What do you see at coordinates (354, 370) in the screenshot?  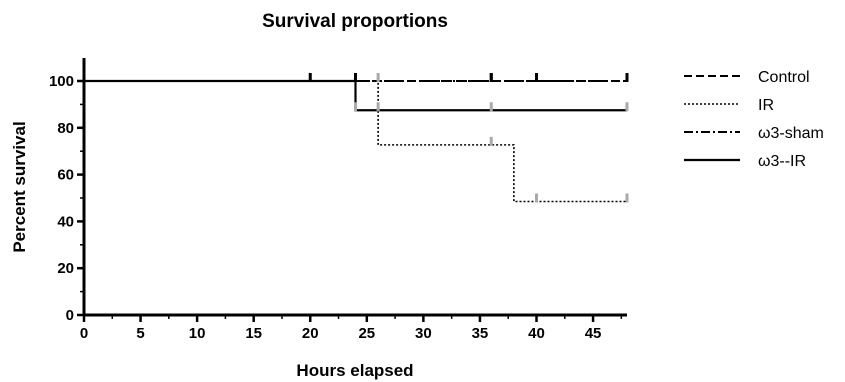 I see `x-axis-label: Hours elapsed` at bounding box center [354, 370].